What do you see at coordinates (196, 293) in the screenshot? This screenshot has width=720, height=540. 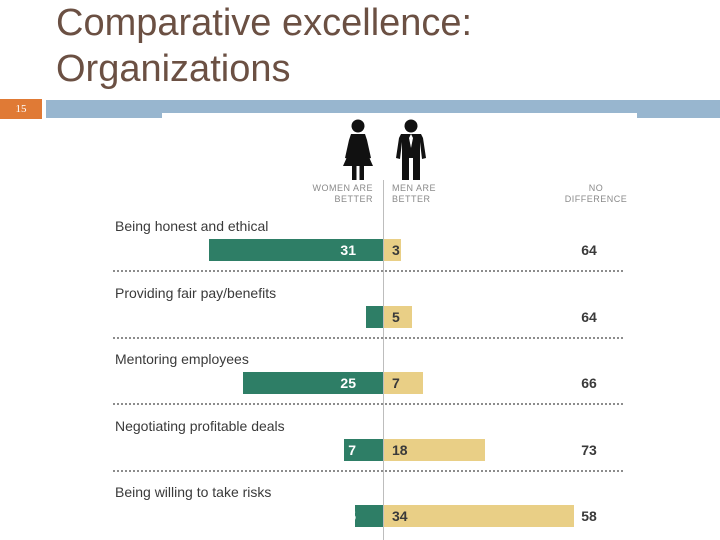 I see `category-label: Providing fair pay/benefits` at bounding box center [196, 293].